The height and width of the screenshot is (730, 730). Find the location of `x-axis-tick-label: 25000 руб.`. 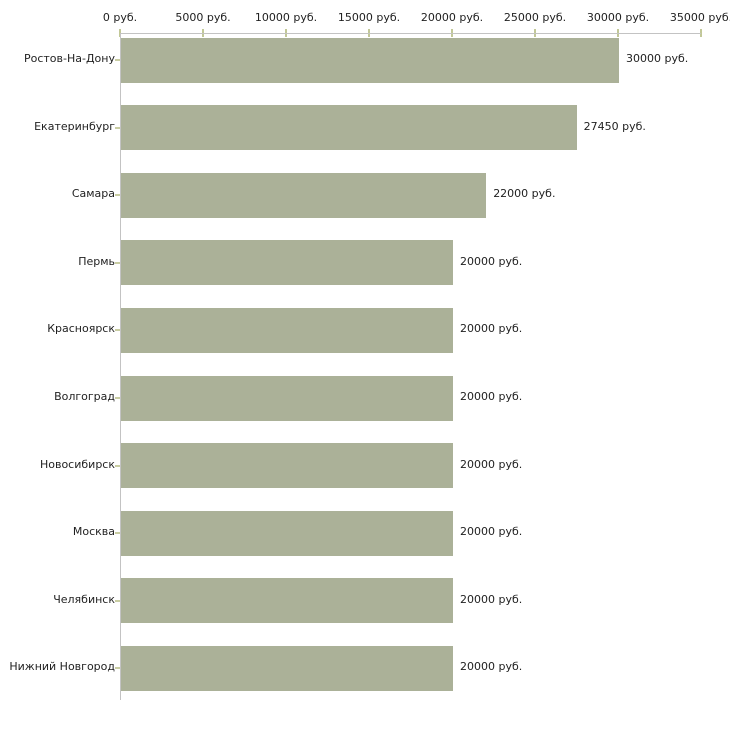

x-axis-tick-label: 25000 руб. is located at coordinates (535, 17).